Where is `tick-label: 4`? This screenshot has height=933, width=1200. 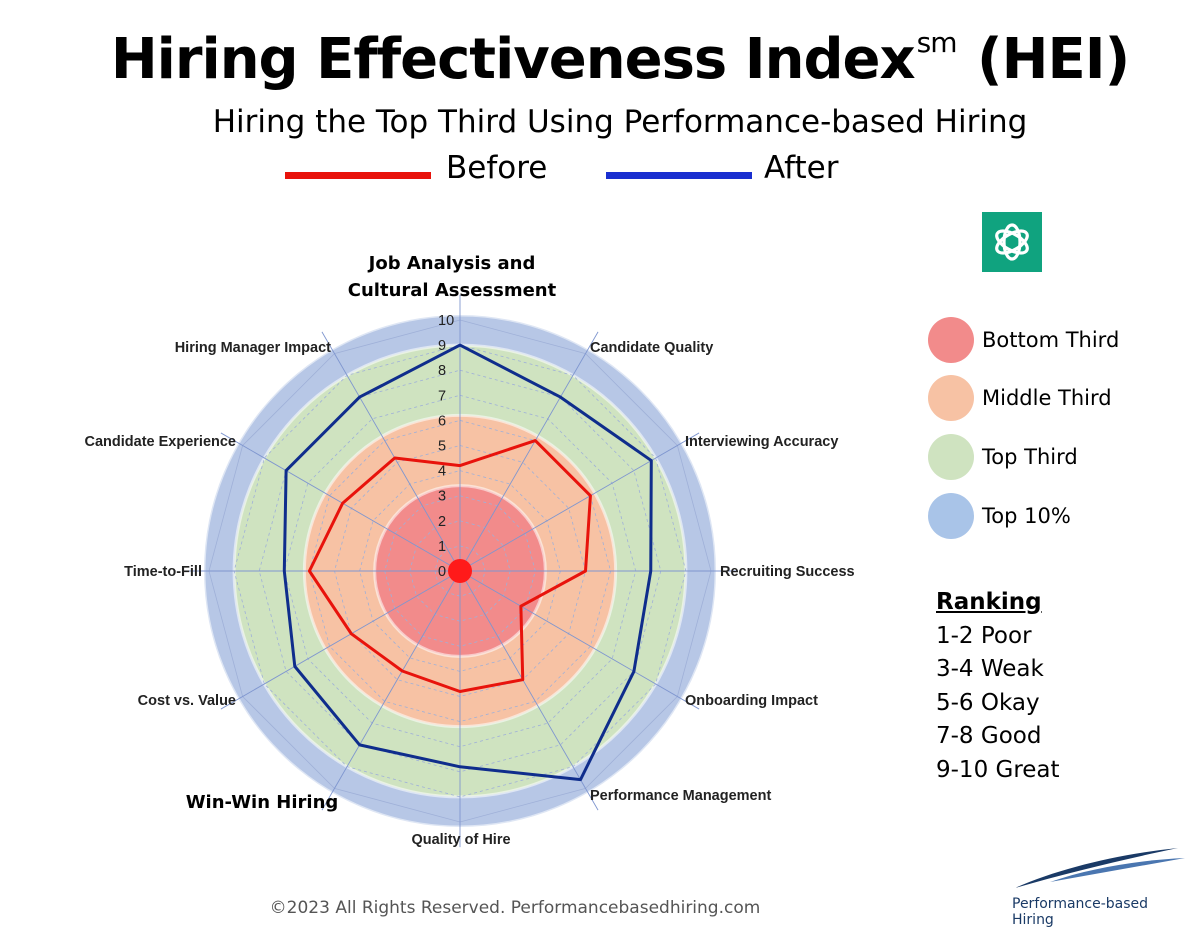
tick-label: 4 is located at coordinates (442, 472).